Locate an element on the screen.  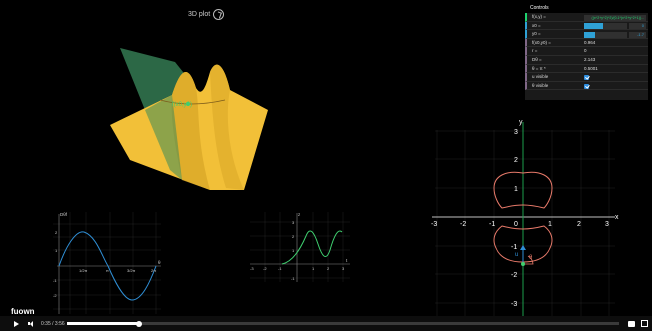
graph-left-ytick: 1 is located at coordinates (56, 250).